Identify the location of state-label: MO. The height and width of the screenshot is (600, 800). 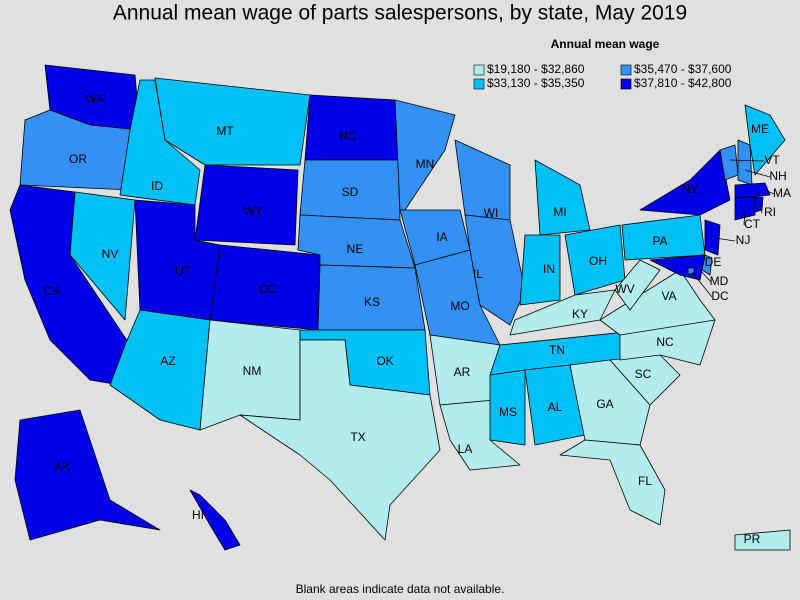
(459, 306).